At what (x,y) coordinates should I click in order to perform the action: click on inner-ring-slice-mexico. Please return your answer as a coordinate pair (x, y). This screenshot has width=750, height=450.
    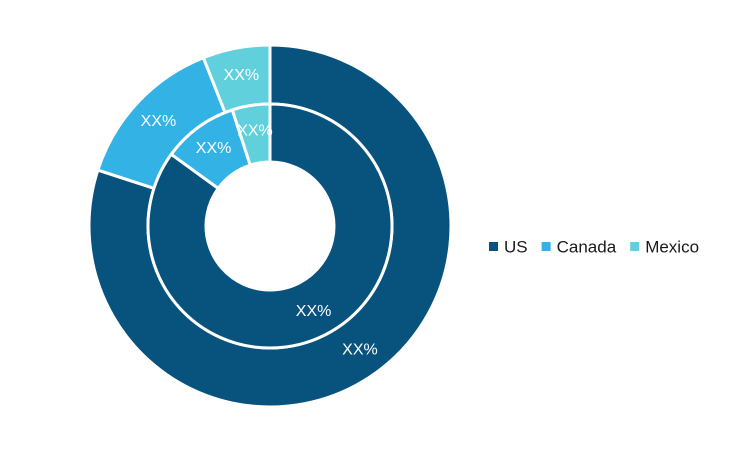
    Looking at the image, I should click on (251, 135).